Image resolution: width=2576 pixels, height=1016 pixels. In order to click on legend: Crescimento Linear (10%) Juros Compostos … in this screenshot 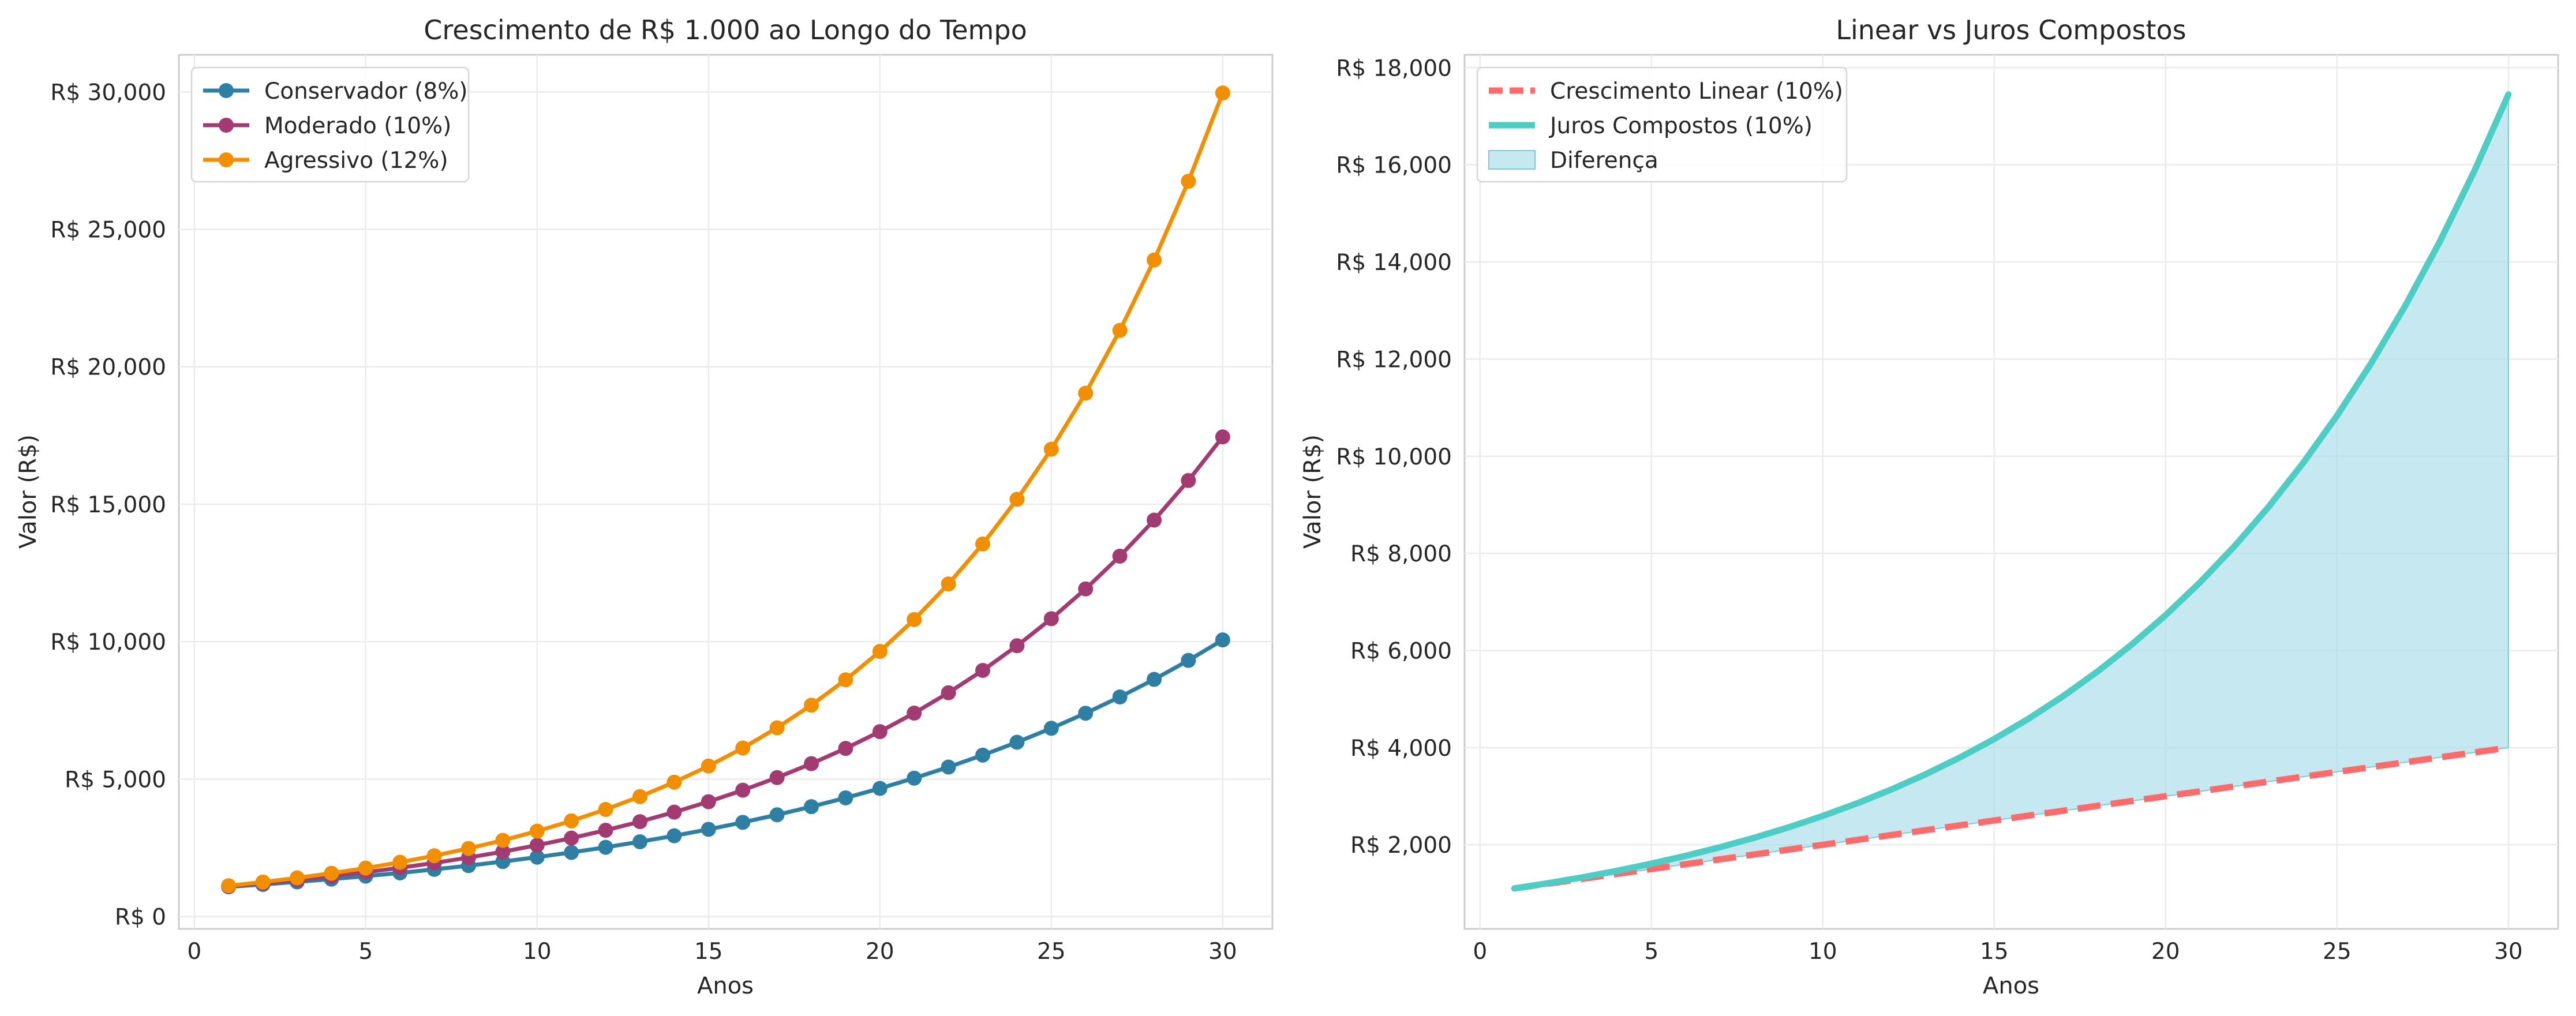, I will do `click(1662, 124)`.